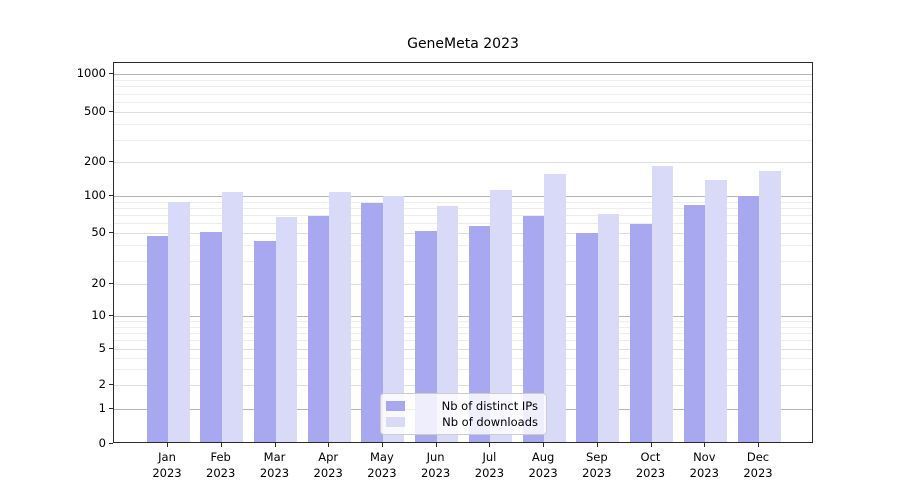  What do you see at coordinates (748, 318) in the screenshot?
I see `bar-distinct-ips-dec` at bounding box center [748, 318].